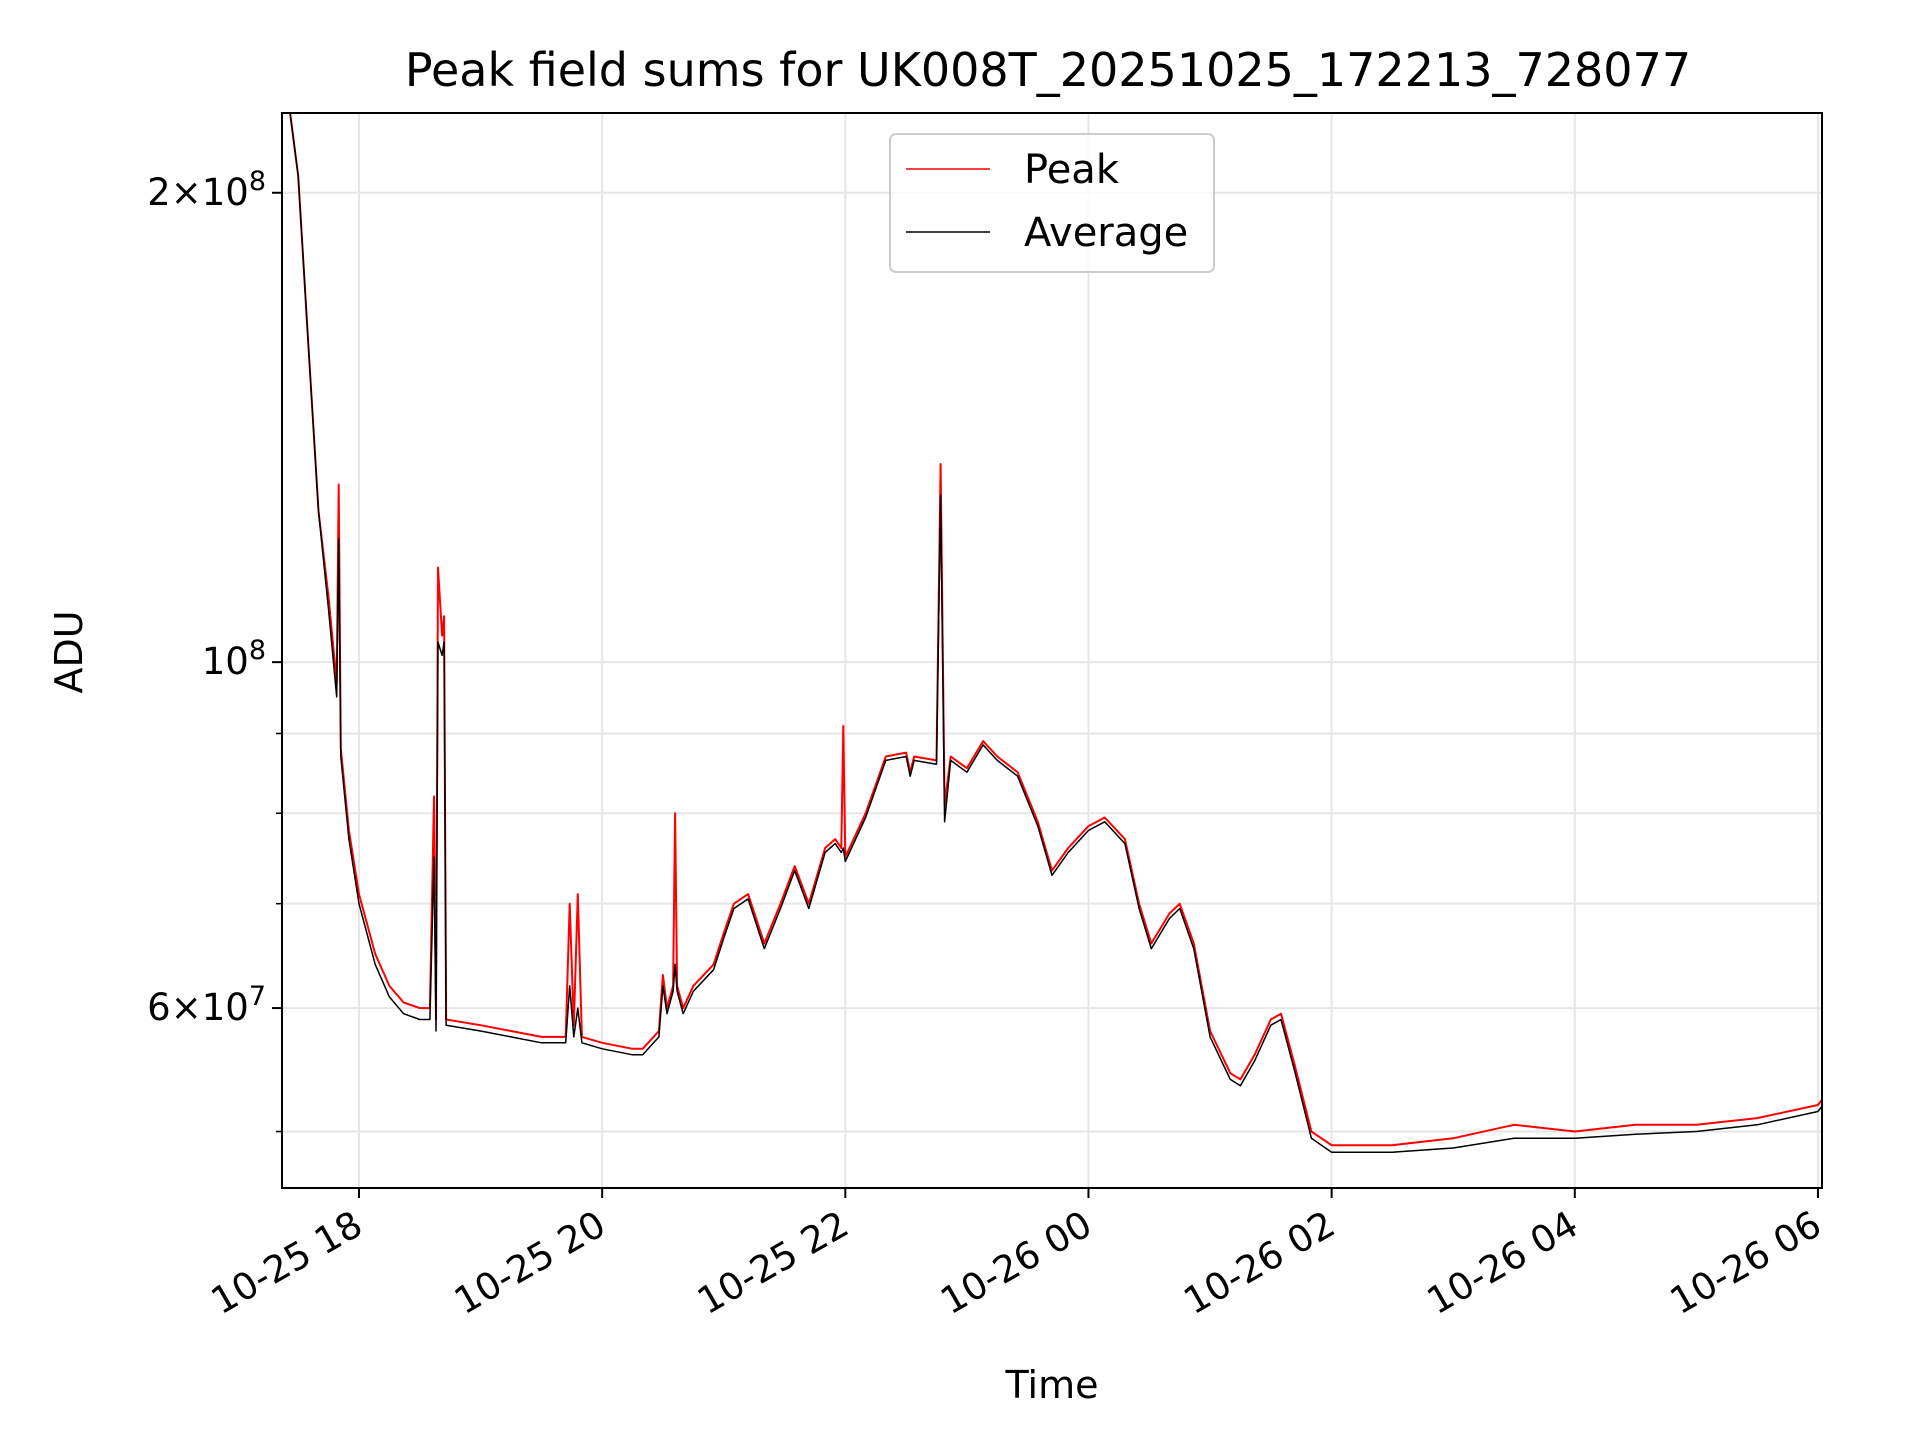 The image size is (1920, 1440). I want to click on x-tick-label: 10-25 20, so click(530, 1263).